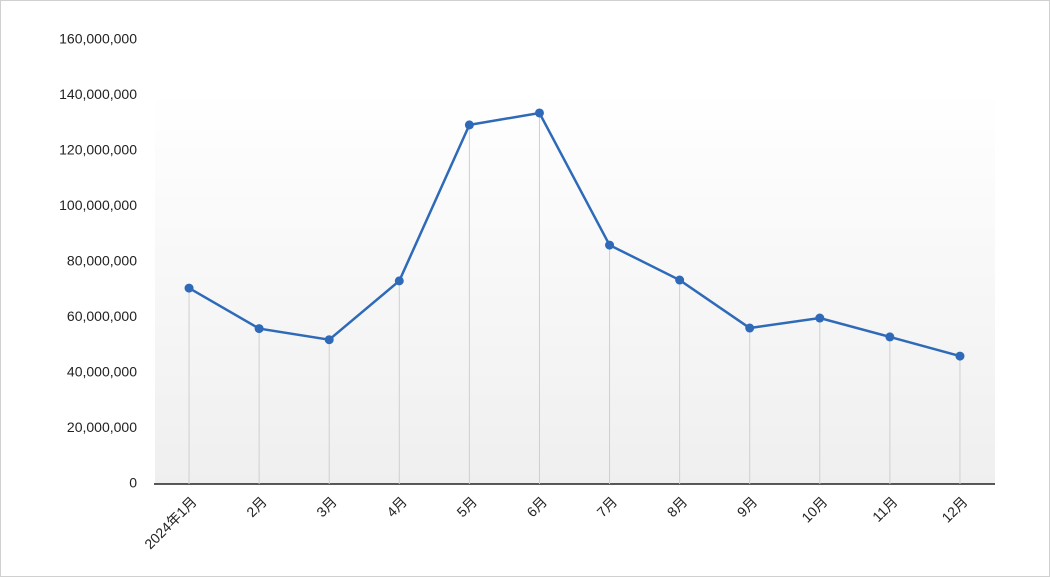 The image size is (1050, 577). I want to click on y-tick-label: 120,000,000, so click(98, 150).